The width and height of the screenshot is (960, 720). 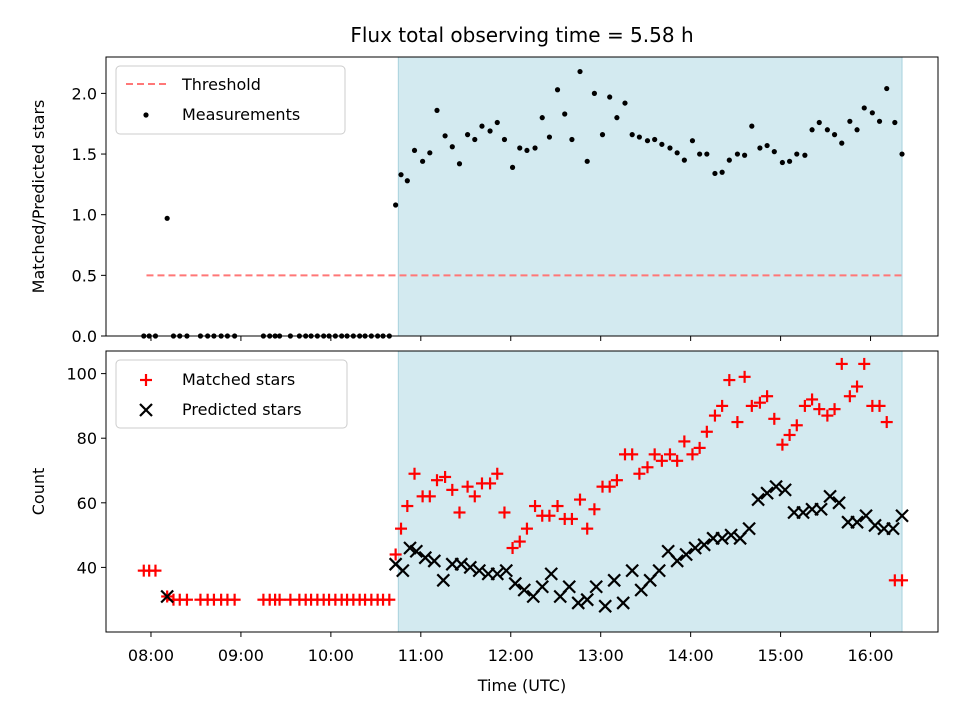 I want to click on legend-threshold-label: Threshold, so click(x=221, y=84).